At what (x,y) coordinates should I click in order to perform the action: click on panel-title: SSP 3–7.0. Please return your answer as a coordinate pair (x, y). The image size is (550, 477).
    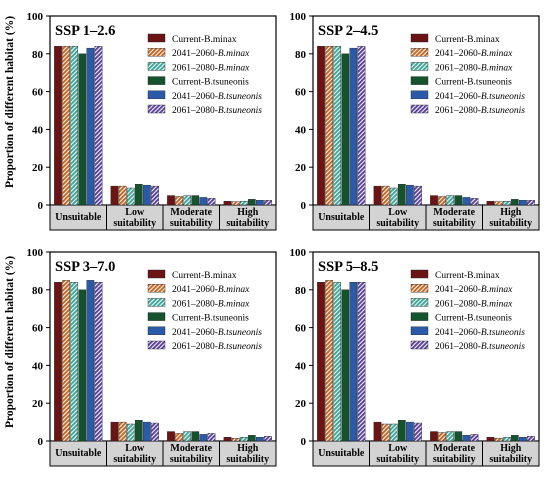
    Looking at the image, I should click on (85, 267).